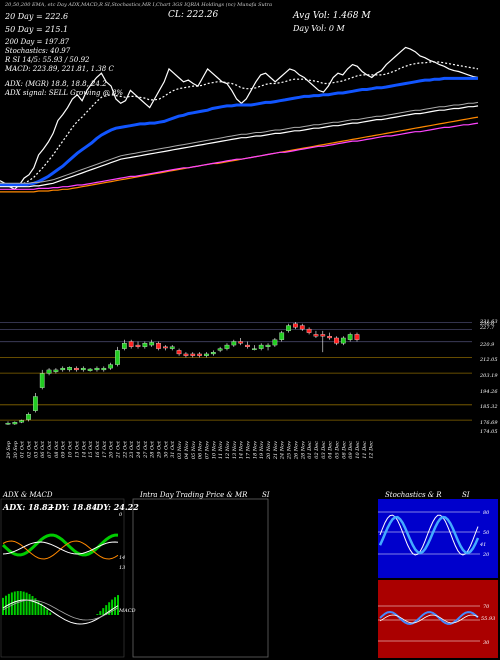 This screenshot has height=660, width=500. Describe the element at coordinates (283, 450) in the screenshot. I see `date-tick-label: 24 Nov` at that location.